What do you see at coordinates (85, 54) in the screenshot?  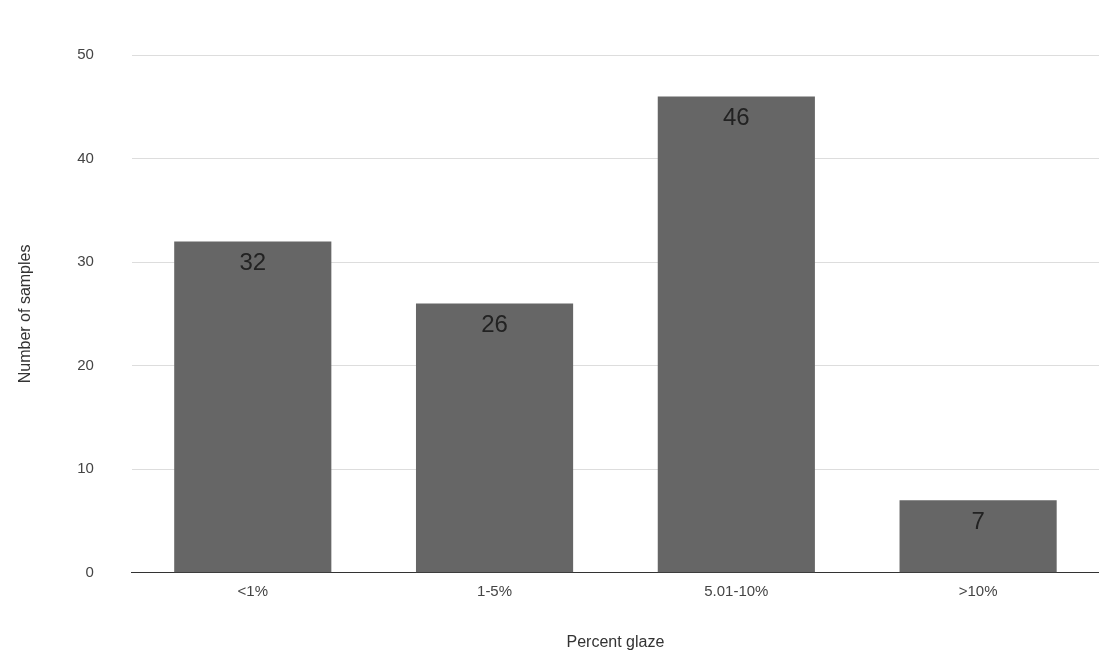 I see `y-tick-label: 50` at bounding box center [85, 54].